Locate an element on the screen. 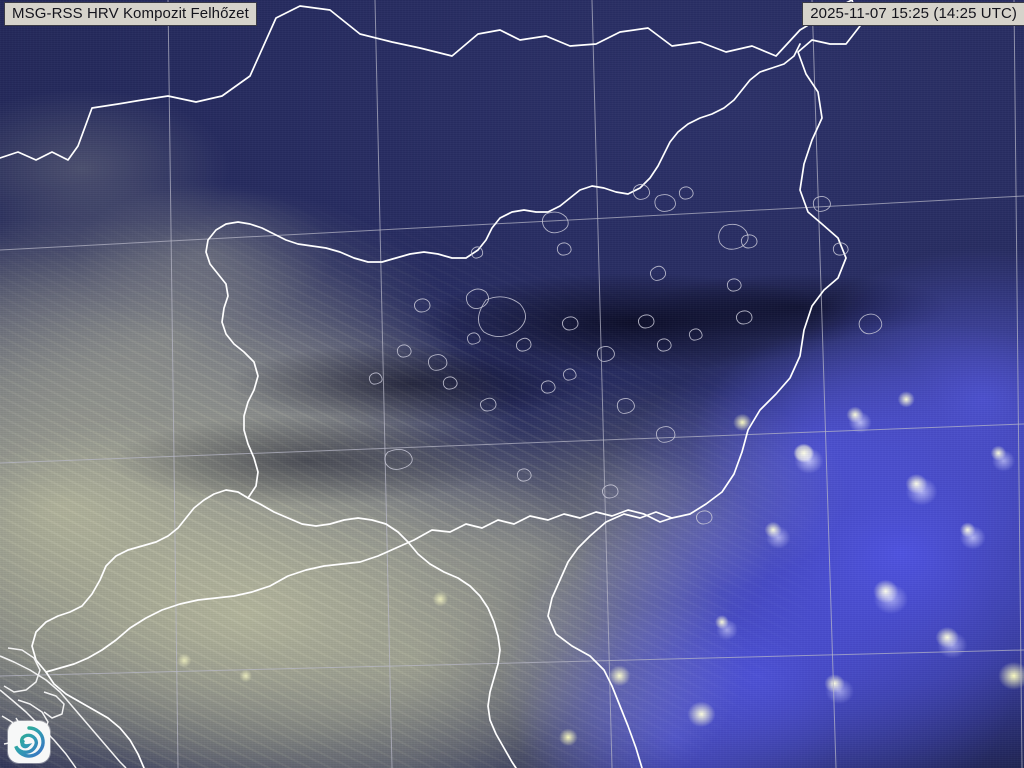  spiral-cyclone-icon is located at coordinates (29, 742).